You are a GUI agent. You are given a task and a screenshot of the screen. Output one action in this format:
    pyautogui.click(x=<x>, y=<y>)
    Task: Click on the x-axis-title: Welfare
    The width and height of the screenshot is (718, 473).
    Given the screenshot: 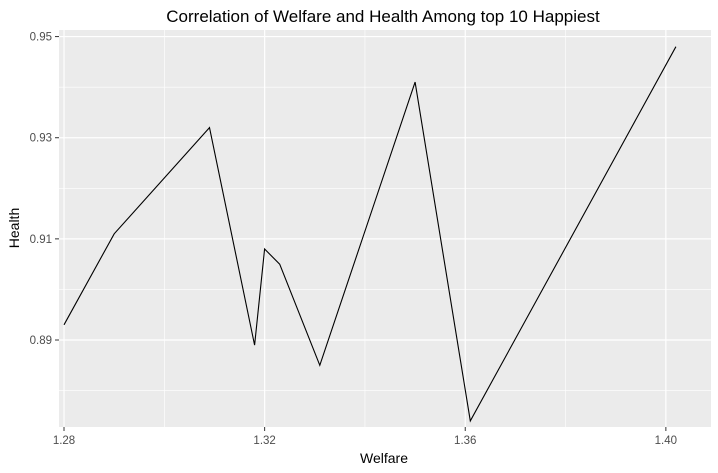 What is the action you would take?
    pyautogui.click(x=384, y=458)
    